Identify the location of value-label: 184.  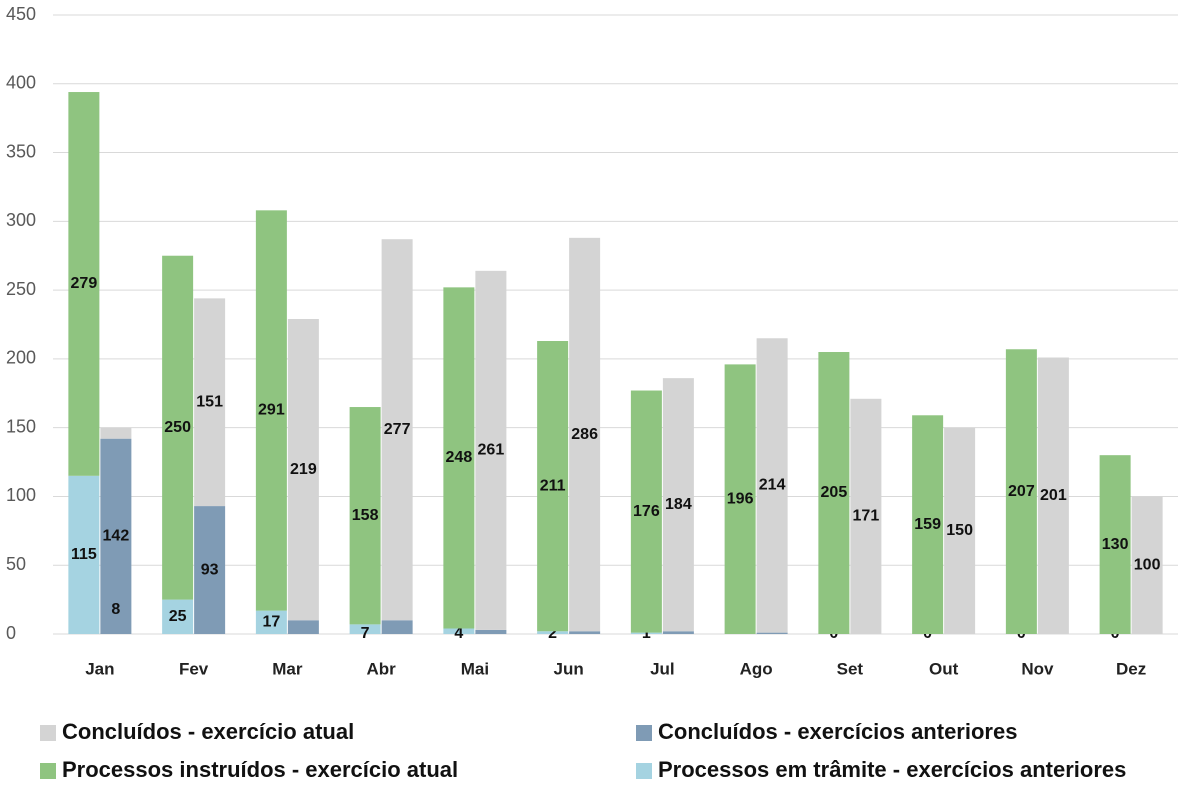
(678, 504).